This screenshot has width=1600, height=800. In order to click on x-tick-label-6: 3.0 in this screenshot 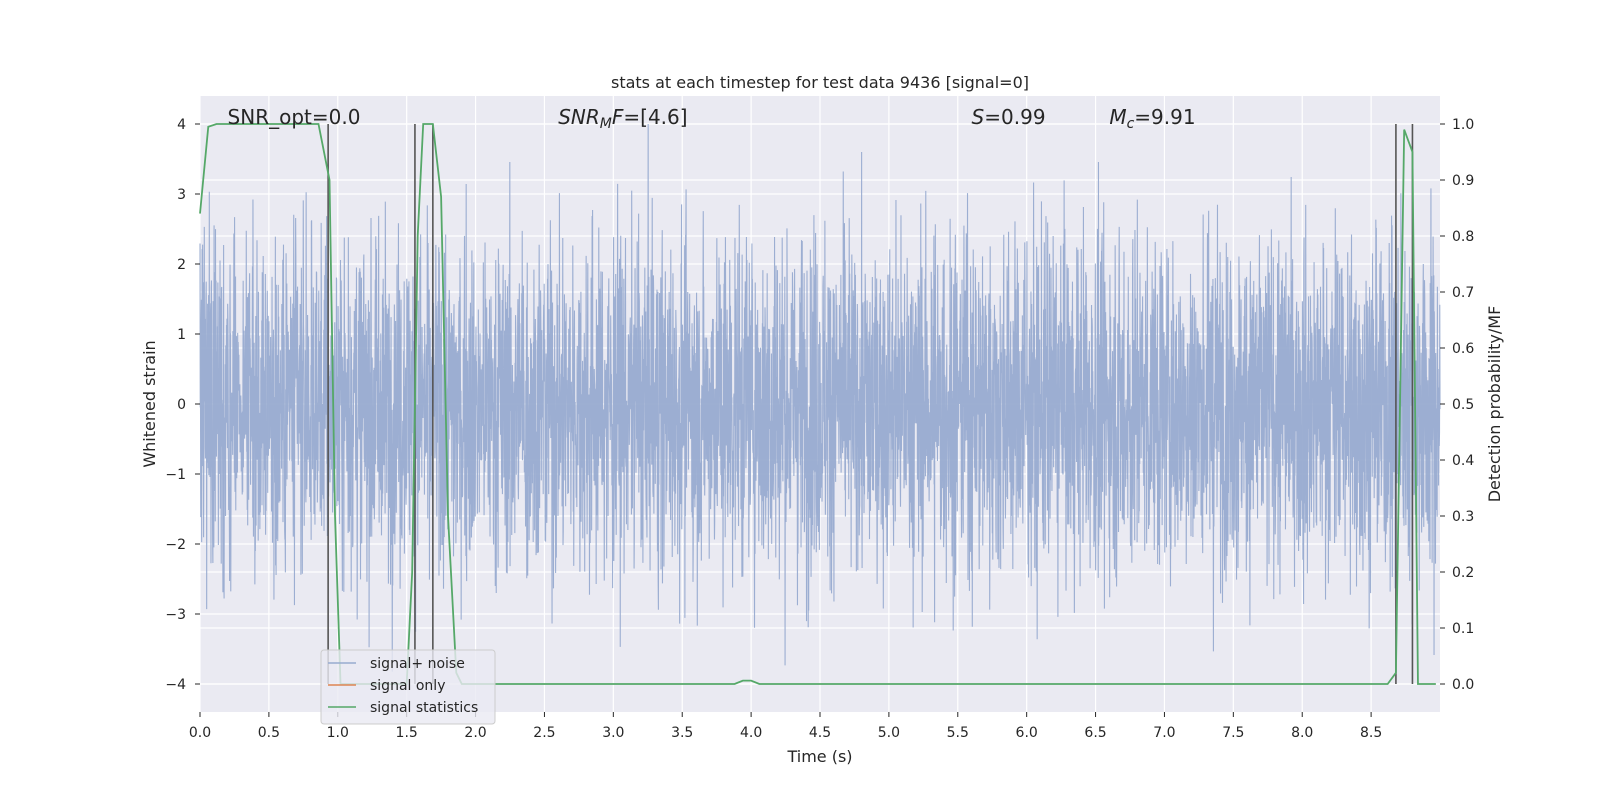, I will do `click(613, 733)`.